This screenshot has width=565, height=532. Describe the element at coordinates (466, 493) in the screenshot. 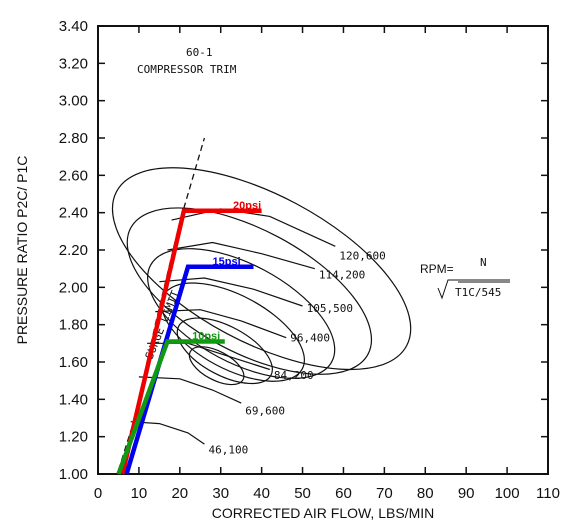

I see `x-tick-label: 90` at that location.